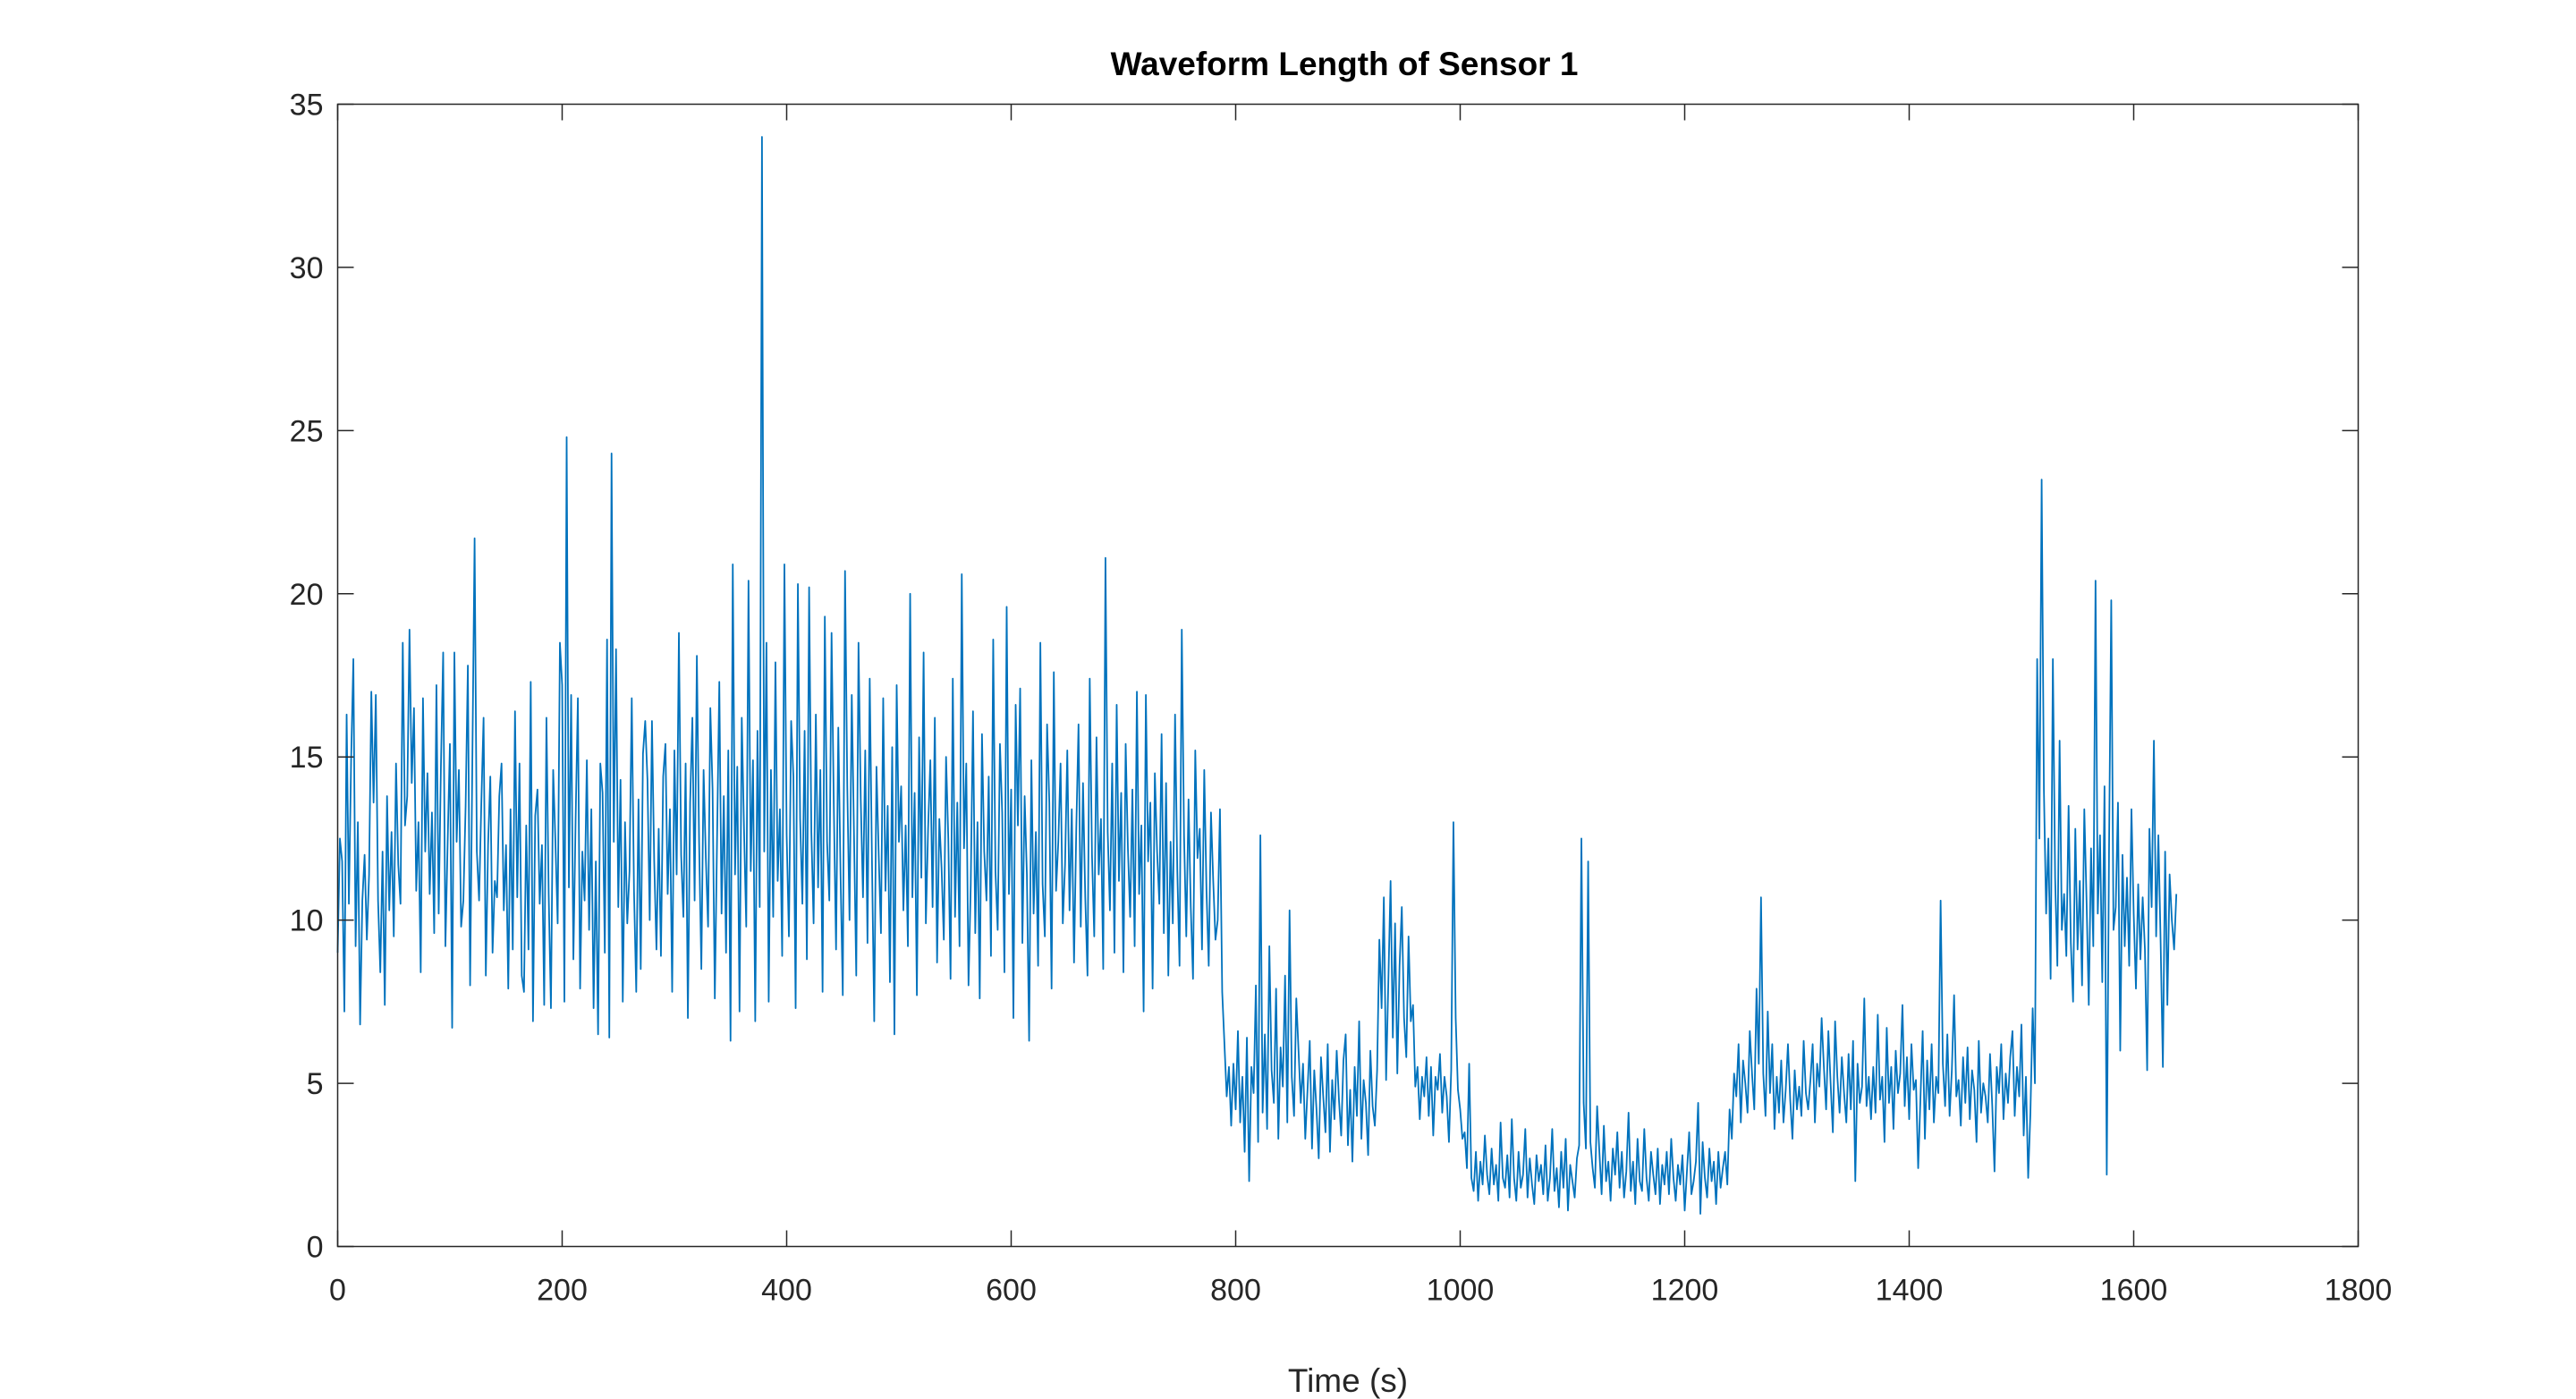  What do you see at coordinates (1011, 1291) in the screenshot?
I see `x-tick-label: 600` at bounding box center [1011, 1291].